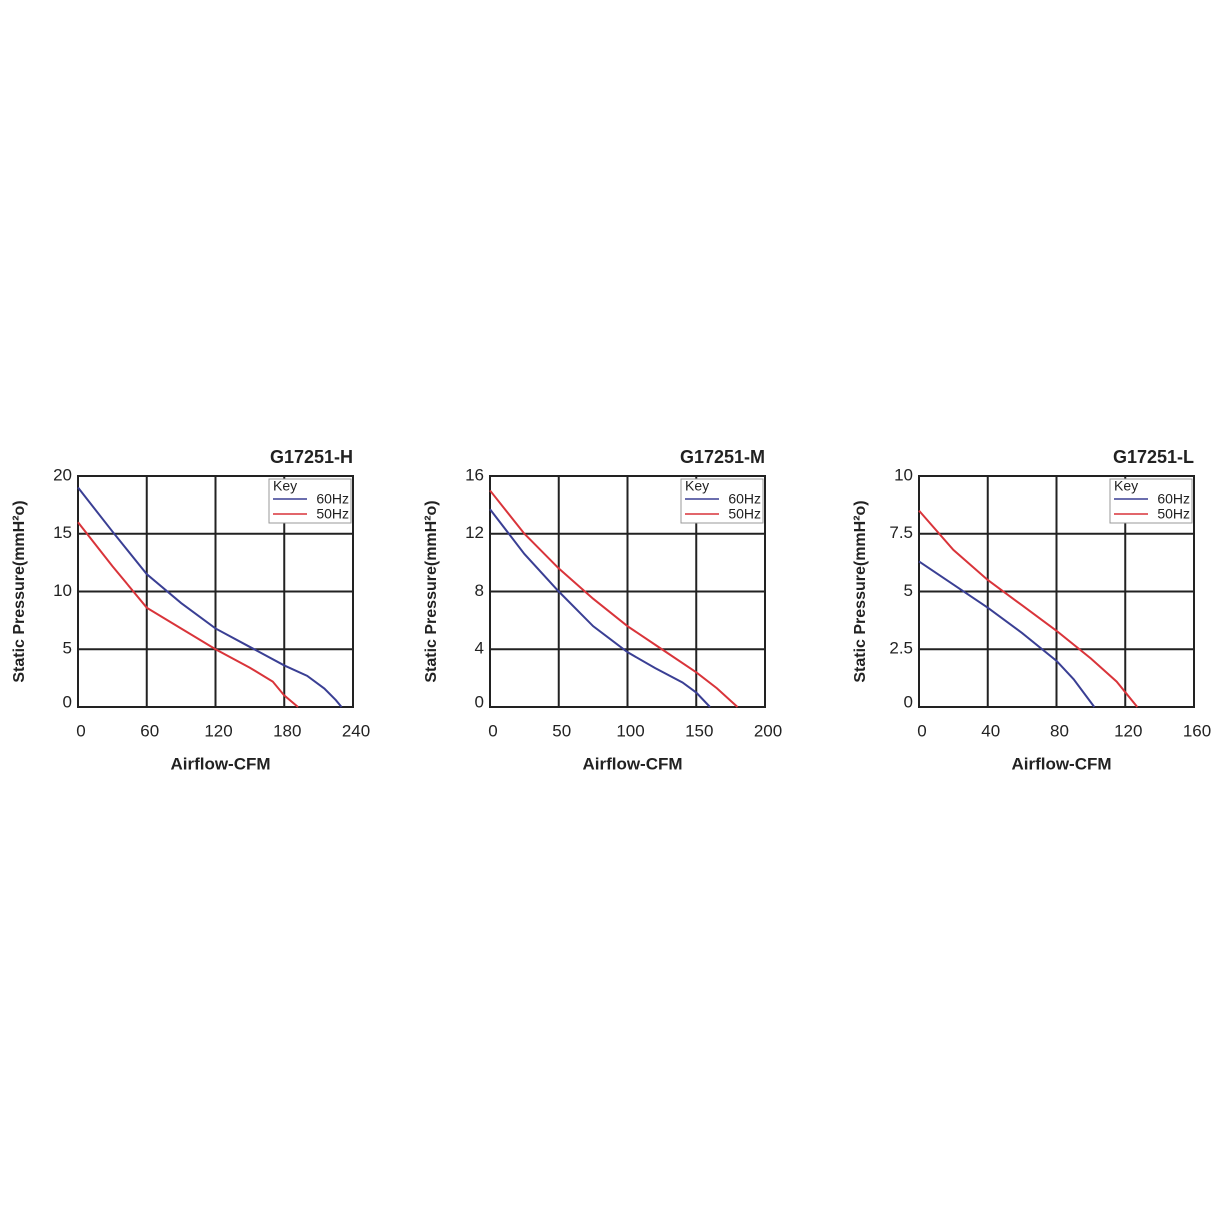  I want to click on y-tick-label: 2.5, so click(901, 648).